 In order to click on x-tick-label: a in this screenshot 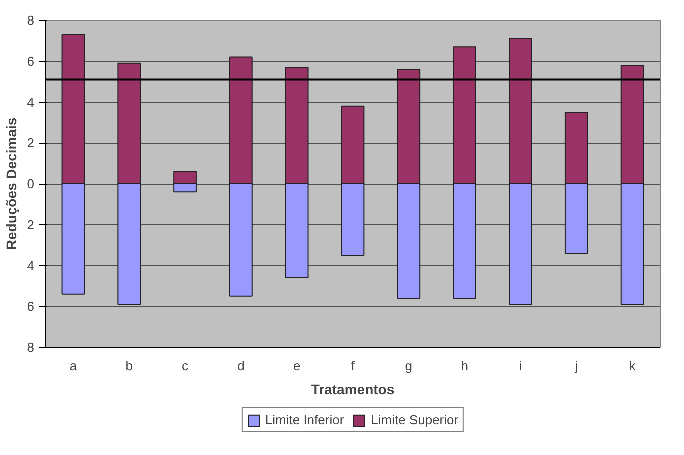, I will do `click(74, 366)`.